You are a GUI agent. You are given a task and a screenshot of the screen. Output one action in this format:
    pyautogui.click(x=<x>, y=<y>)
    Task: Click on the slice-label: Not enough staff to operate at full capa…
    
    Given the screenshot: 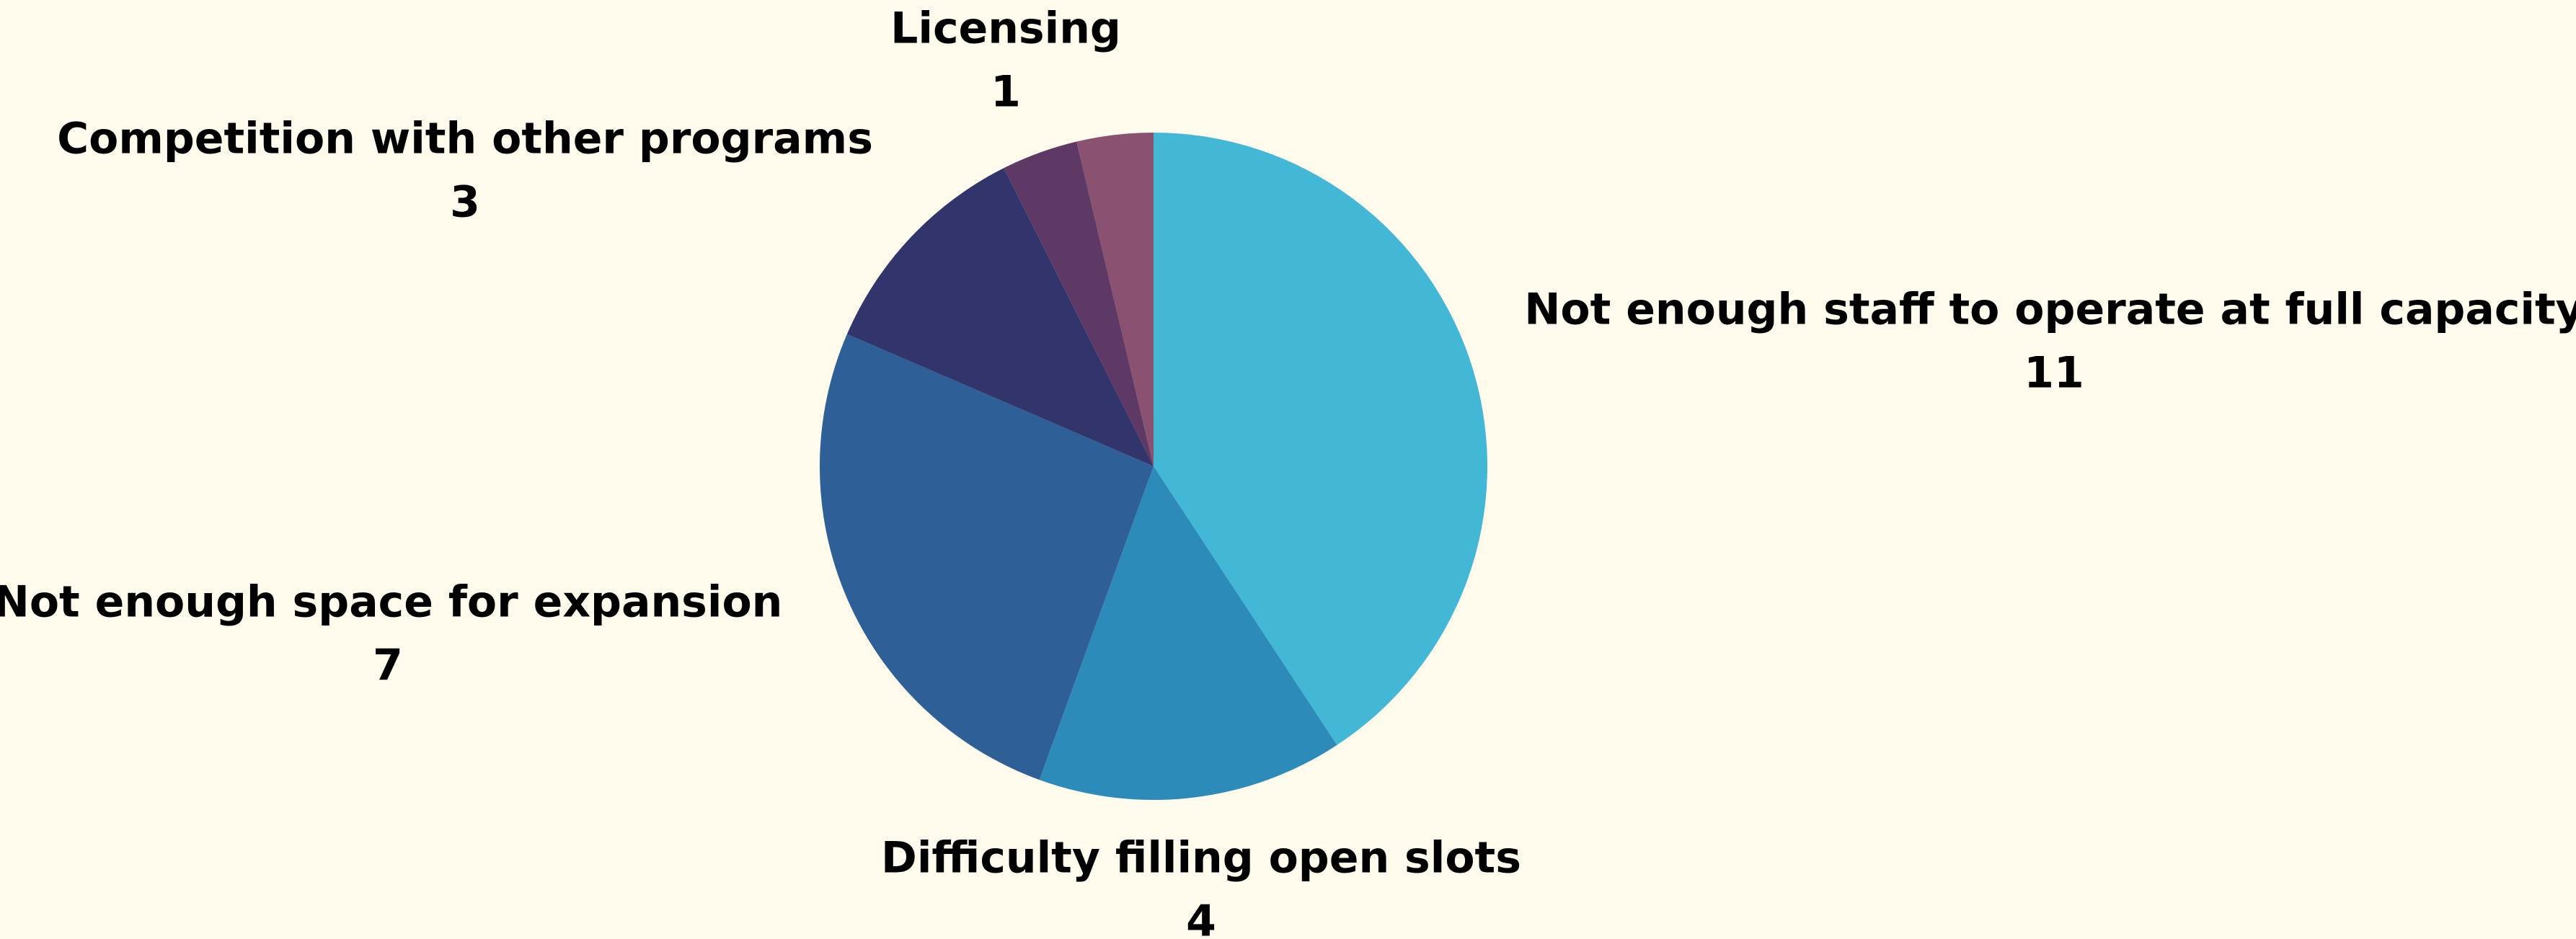 What is the action you would take?
    pyautogui.click(x=2050, y=310)
    